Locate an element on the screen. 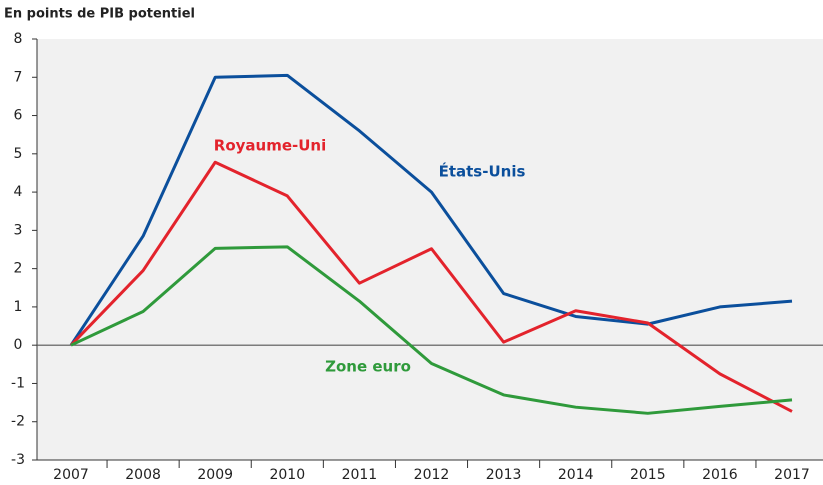 The height and width of the screenshot is (485, 823). x-tick-label: 2017 is located at coordinates (792, 475).